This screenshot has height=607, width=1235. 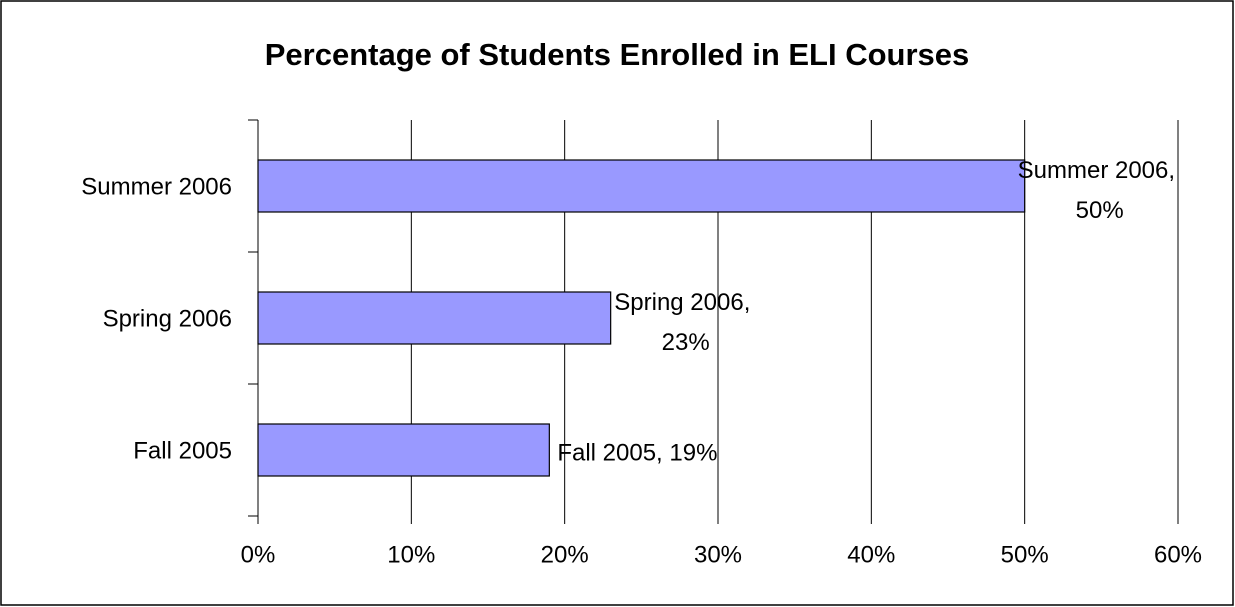 I want to click on data-label: Spring 2006, 23%, so click(x=685, y=322).